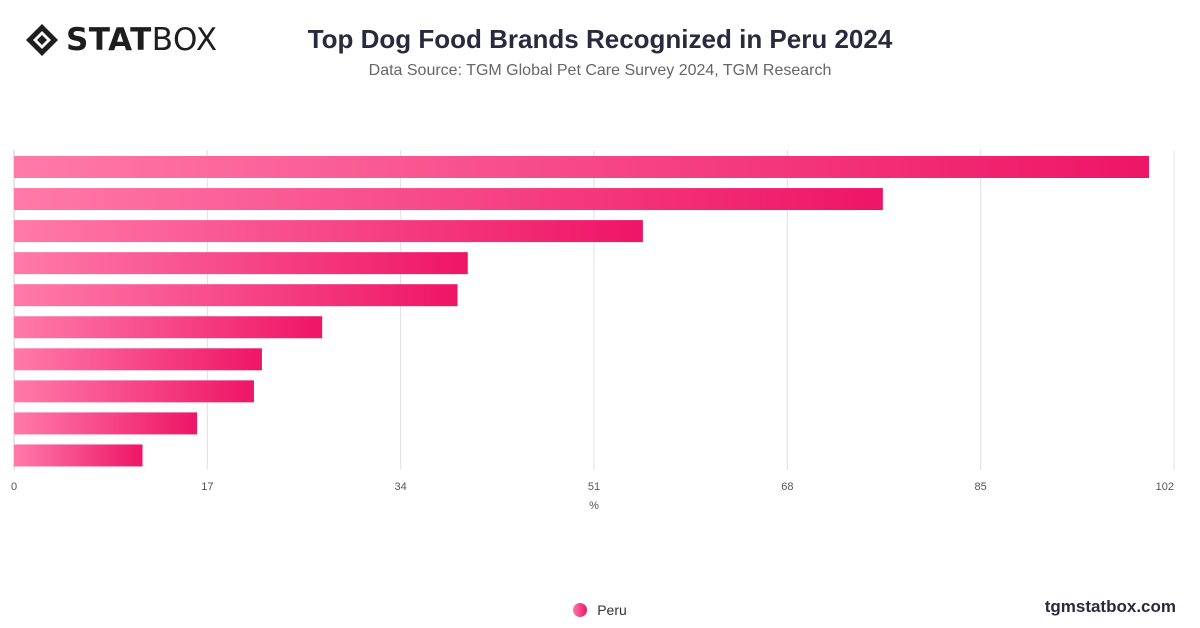 Image resolution: width=1200 pixels, height=628 pixels. I want to click on footer-site: tgmstatbox.com, so click(1110, 606).